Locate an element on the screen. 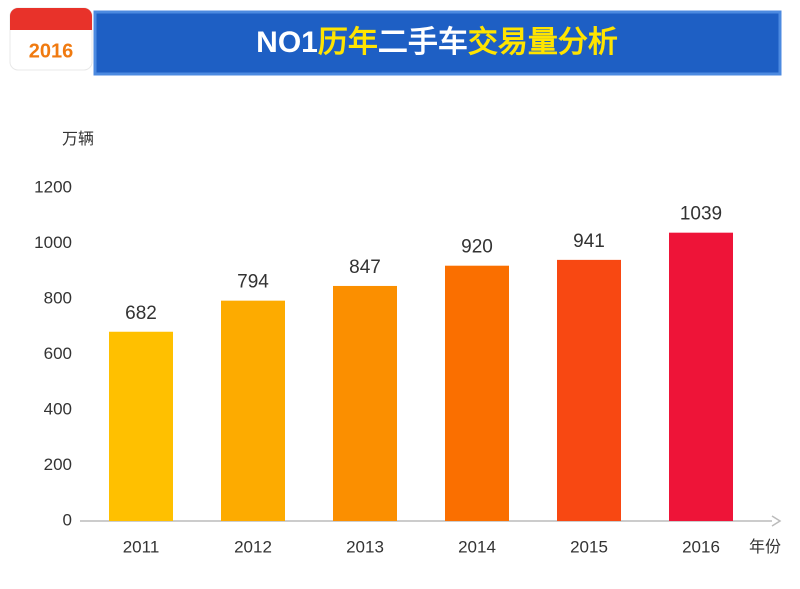 Image resolution: width=800 pixels, height=589 pixels. y-tick-label: 200 is located at coordinates (58, 464).